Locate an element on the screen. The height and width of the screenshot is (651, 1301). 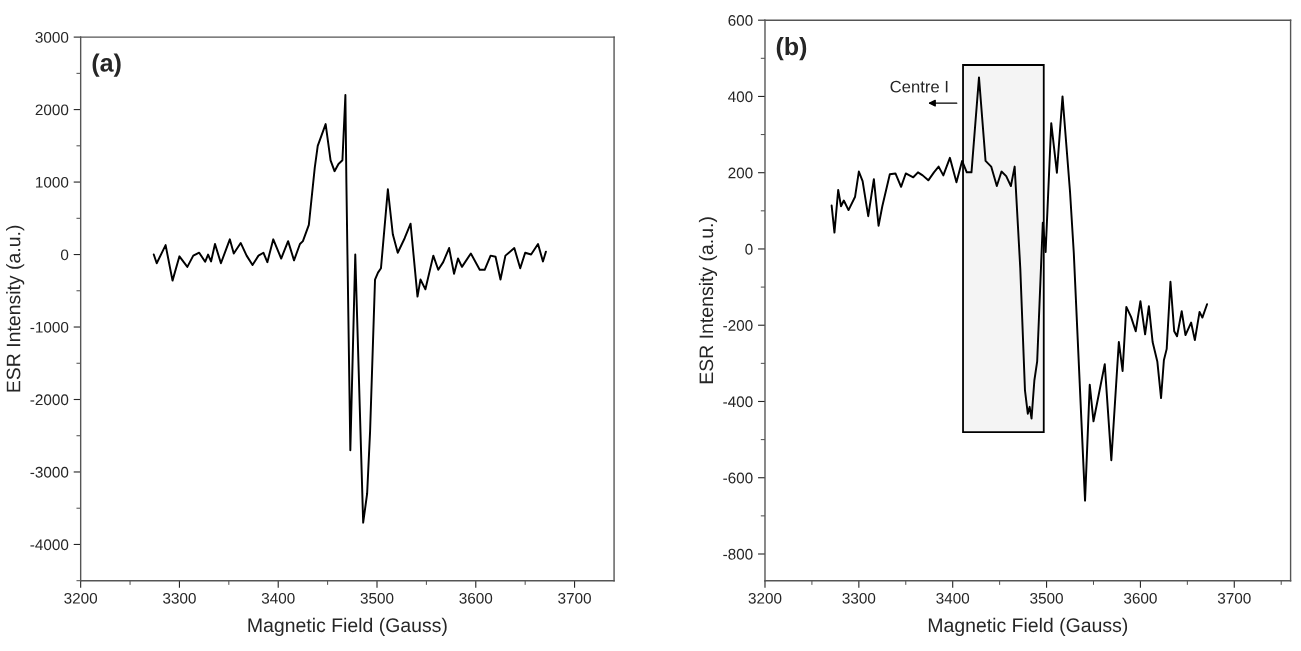
y-tick-label: -1000 is located at coordinates (49, 327).